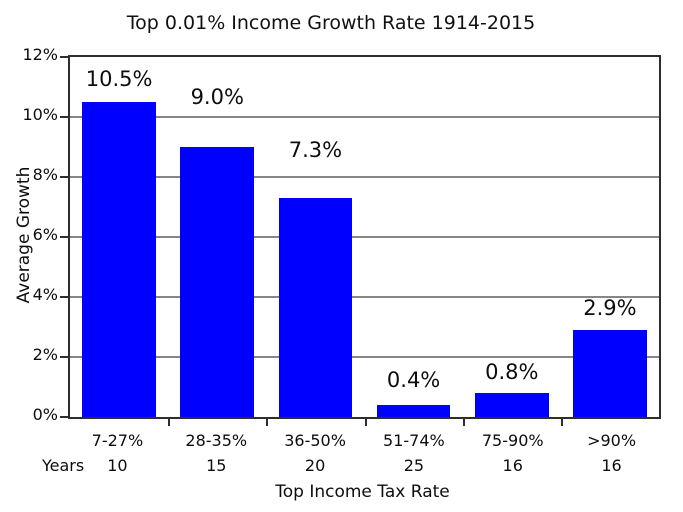 The height and width of the screenshot is (512, 683). What do you see at coordinates (40, 54) in the screenshot?
I see `y-tick-label: 12%` at bounding box center [40, 54].